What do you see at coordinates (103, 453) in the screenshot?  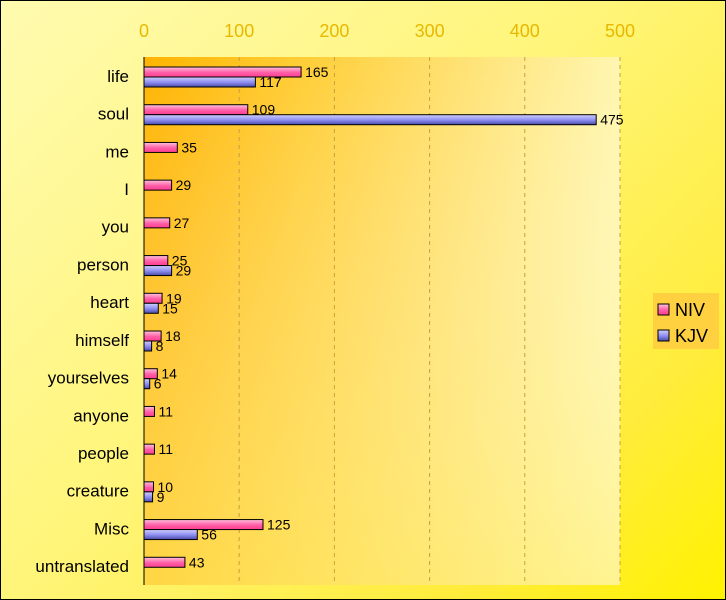 I see `category-label: people` at bounding box center [103, 453].